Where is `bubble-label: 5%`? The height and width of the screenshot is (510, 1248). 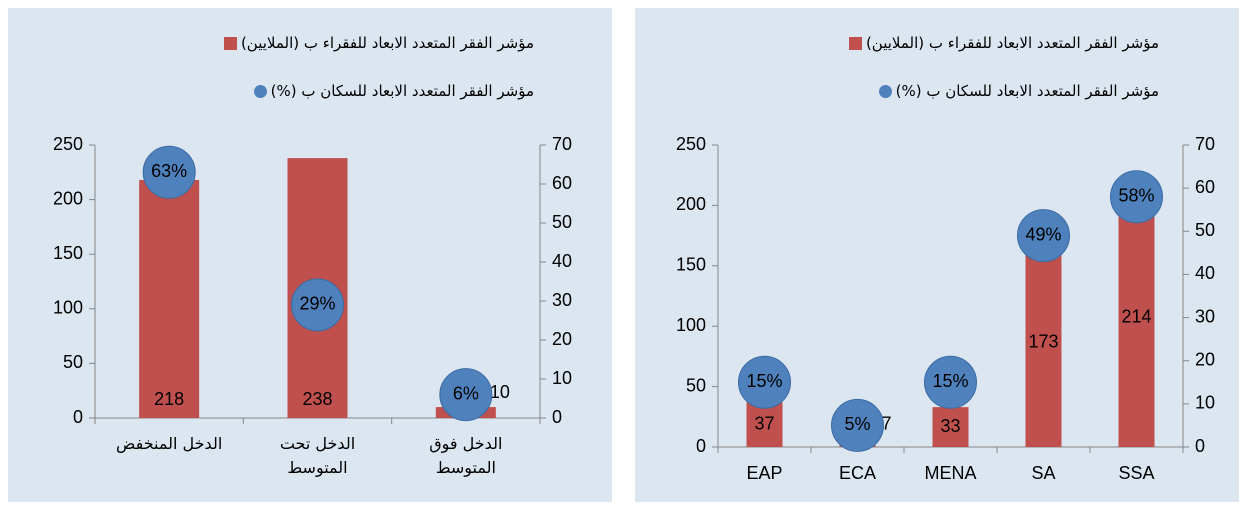 bubble-label: 5% is located at coordinates (857, 424).